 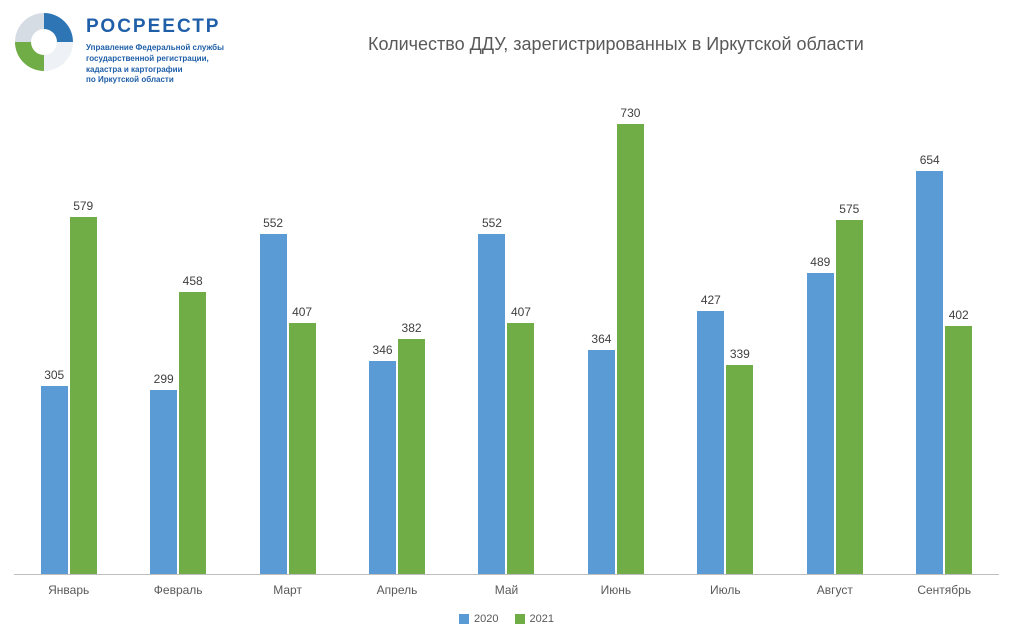 I want to click on bar-cell-2020: 654, so click(x=930, y=363).